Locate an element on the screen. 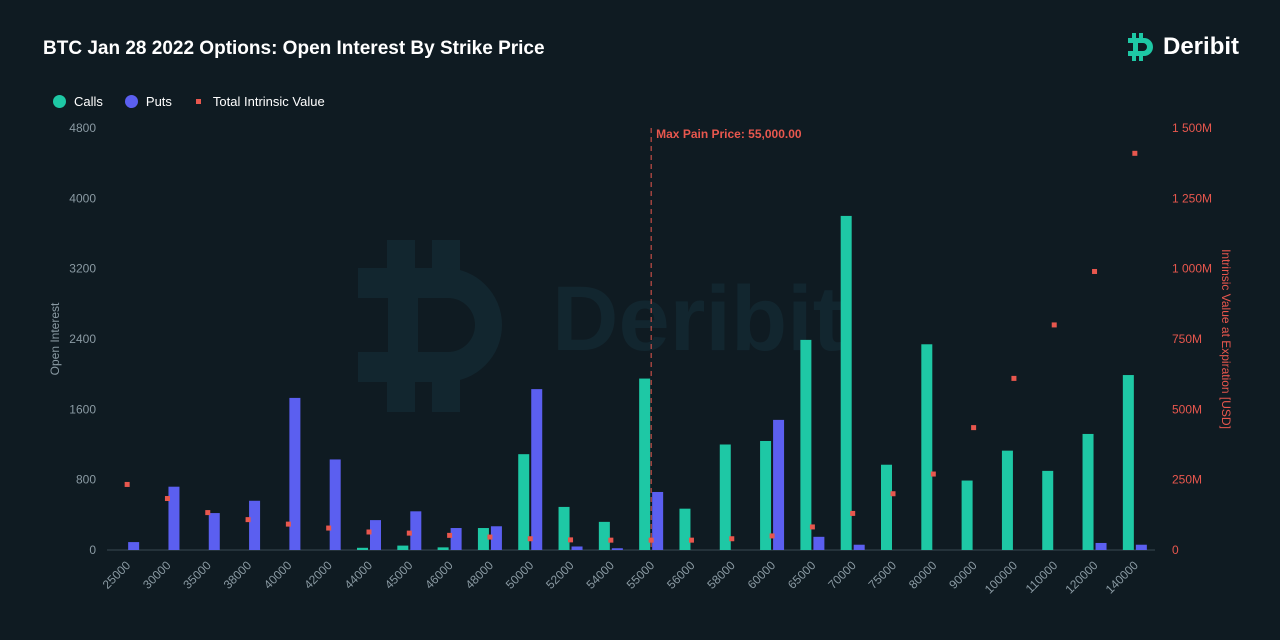 The height and width of the screenshot is (640, 1280). y2-tick-label: 0 is located at coordinates (1175, 550).